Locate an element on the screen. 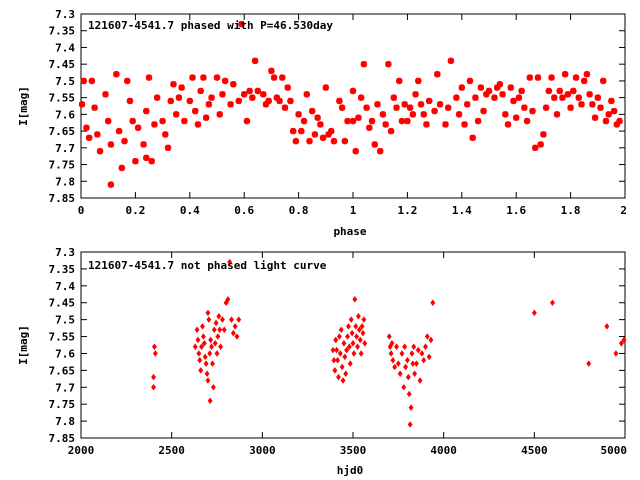 This screenshot has height=480, width=640. unphased-y-tick-label: 7.4 is located at coordinates (65, 286).